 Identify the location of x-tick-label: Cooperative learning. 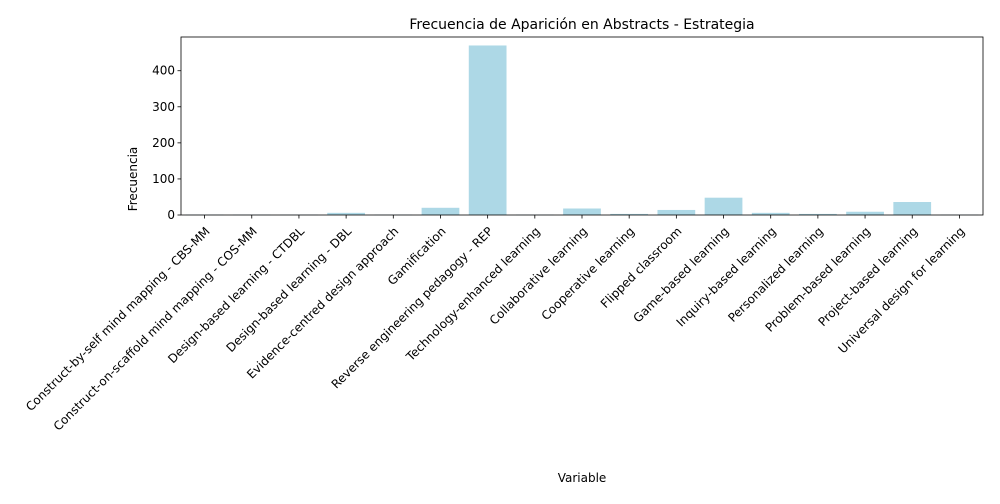
(588, 273).